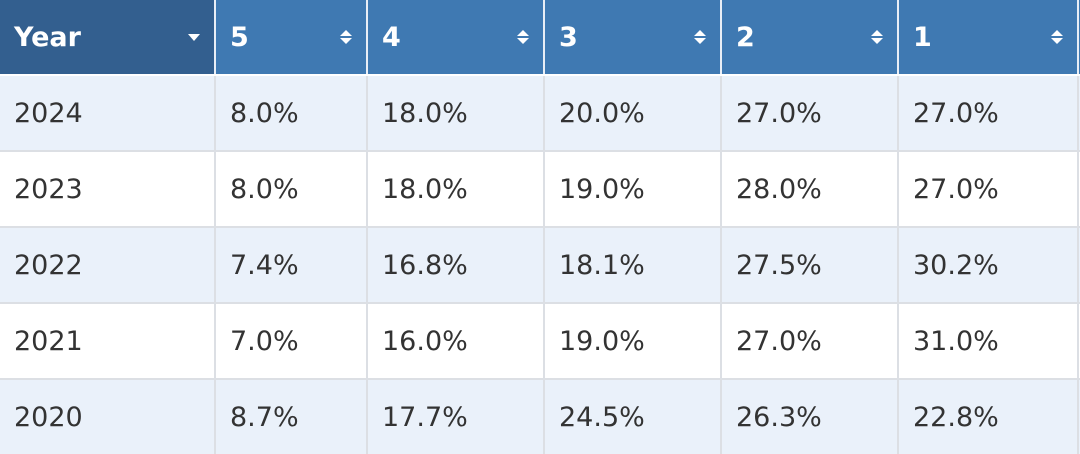 This screenshot has width=1080, height=454. What do you see at coordinates (291, 416) in the screenshot?
I see `value-cell: 8.7%` at bounding box center [291, 416].